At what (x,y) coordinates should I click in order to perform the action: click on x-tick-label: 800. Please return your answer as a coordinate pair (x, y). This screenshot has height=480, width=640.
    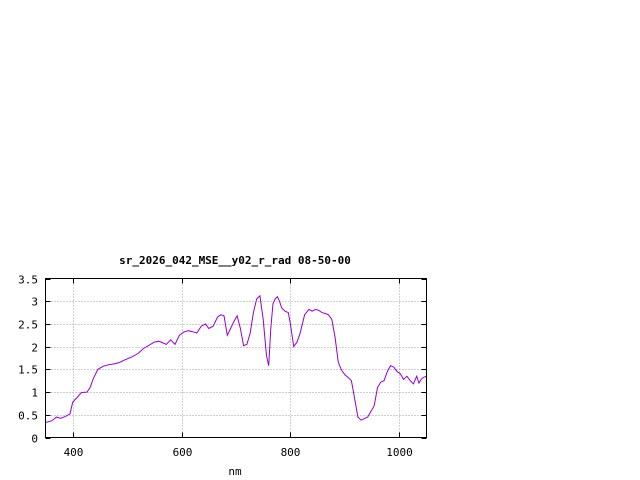
    Looking at the image, I should click on (291, 452).